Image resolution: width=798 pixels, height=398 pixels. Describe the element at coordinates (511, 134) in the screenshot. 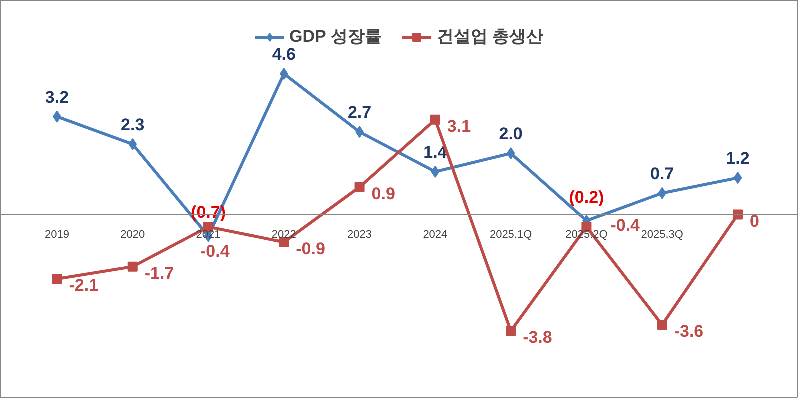

I see `data-label: 2.0` at that location.